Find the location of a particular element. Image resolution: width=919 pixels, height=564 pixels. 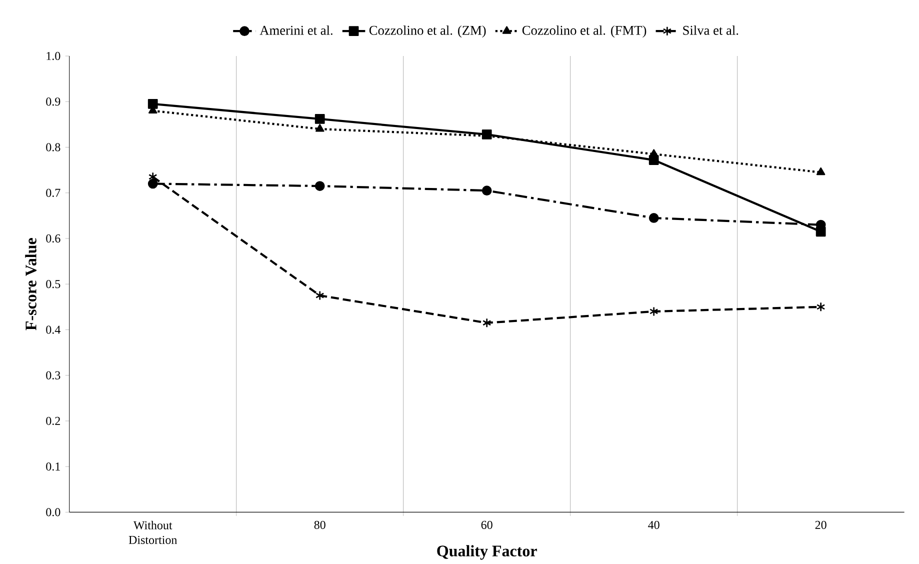

legend-label: Amerini et al. is located at coordinates (296, 30).